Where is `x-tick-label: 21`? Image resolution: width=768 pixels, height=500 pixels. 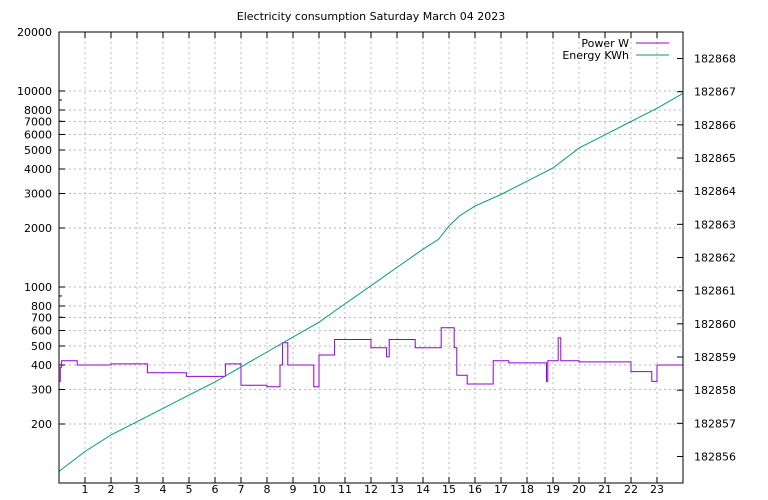 x-tick-label: 21 is located at coordinates (605, 489).